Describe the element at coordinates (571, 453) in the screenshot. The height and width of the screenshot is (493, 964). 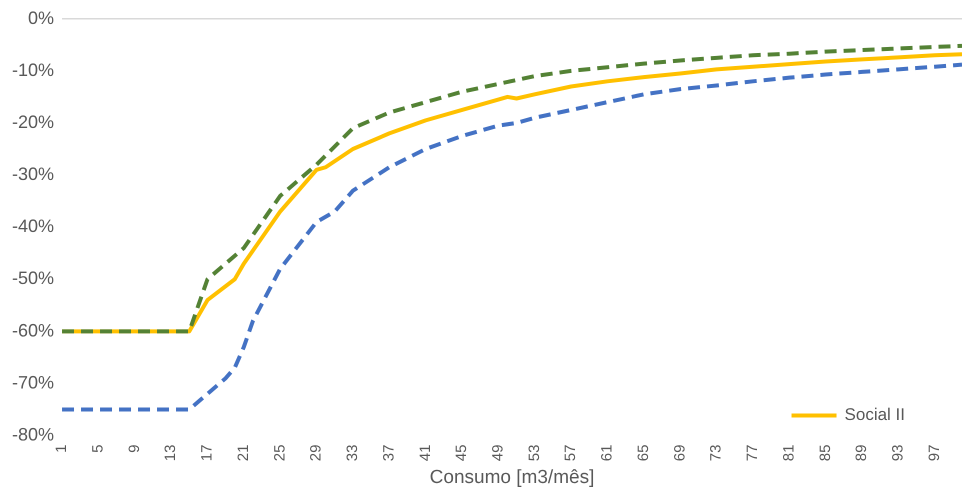
I see `x-tick-label: 57` at that location.